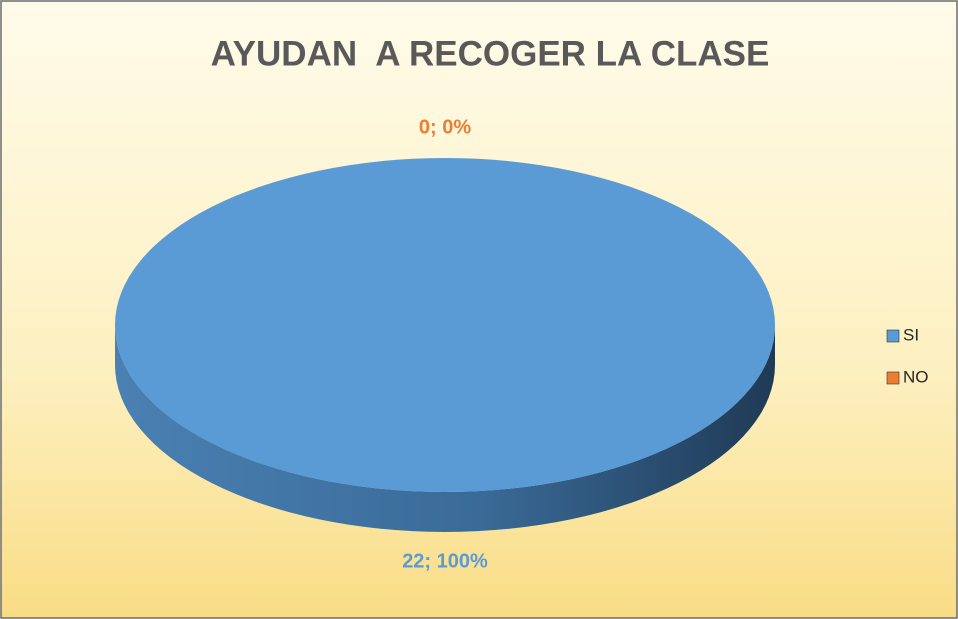 The width and height of the screenshot is (958, 619). I want to click on data-label: 22; 100%, so click(445, 561).